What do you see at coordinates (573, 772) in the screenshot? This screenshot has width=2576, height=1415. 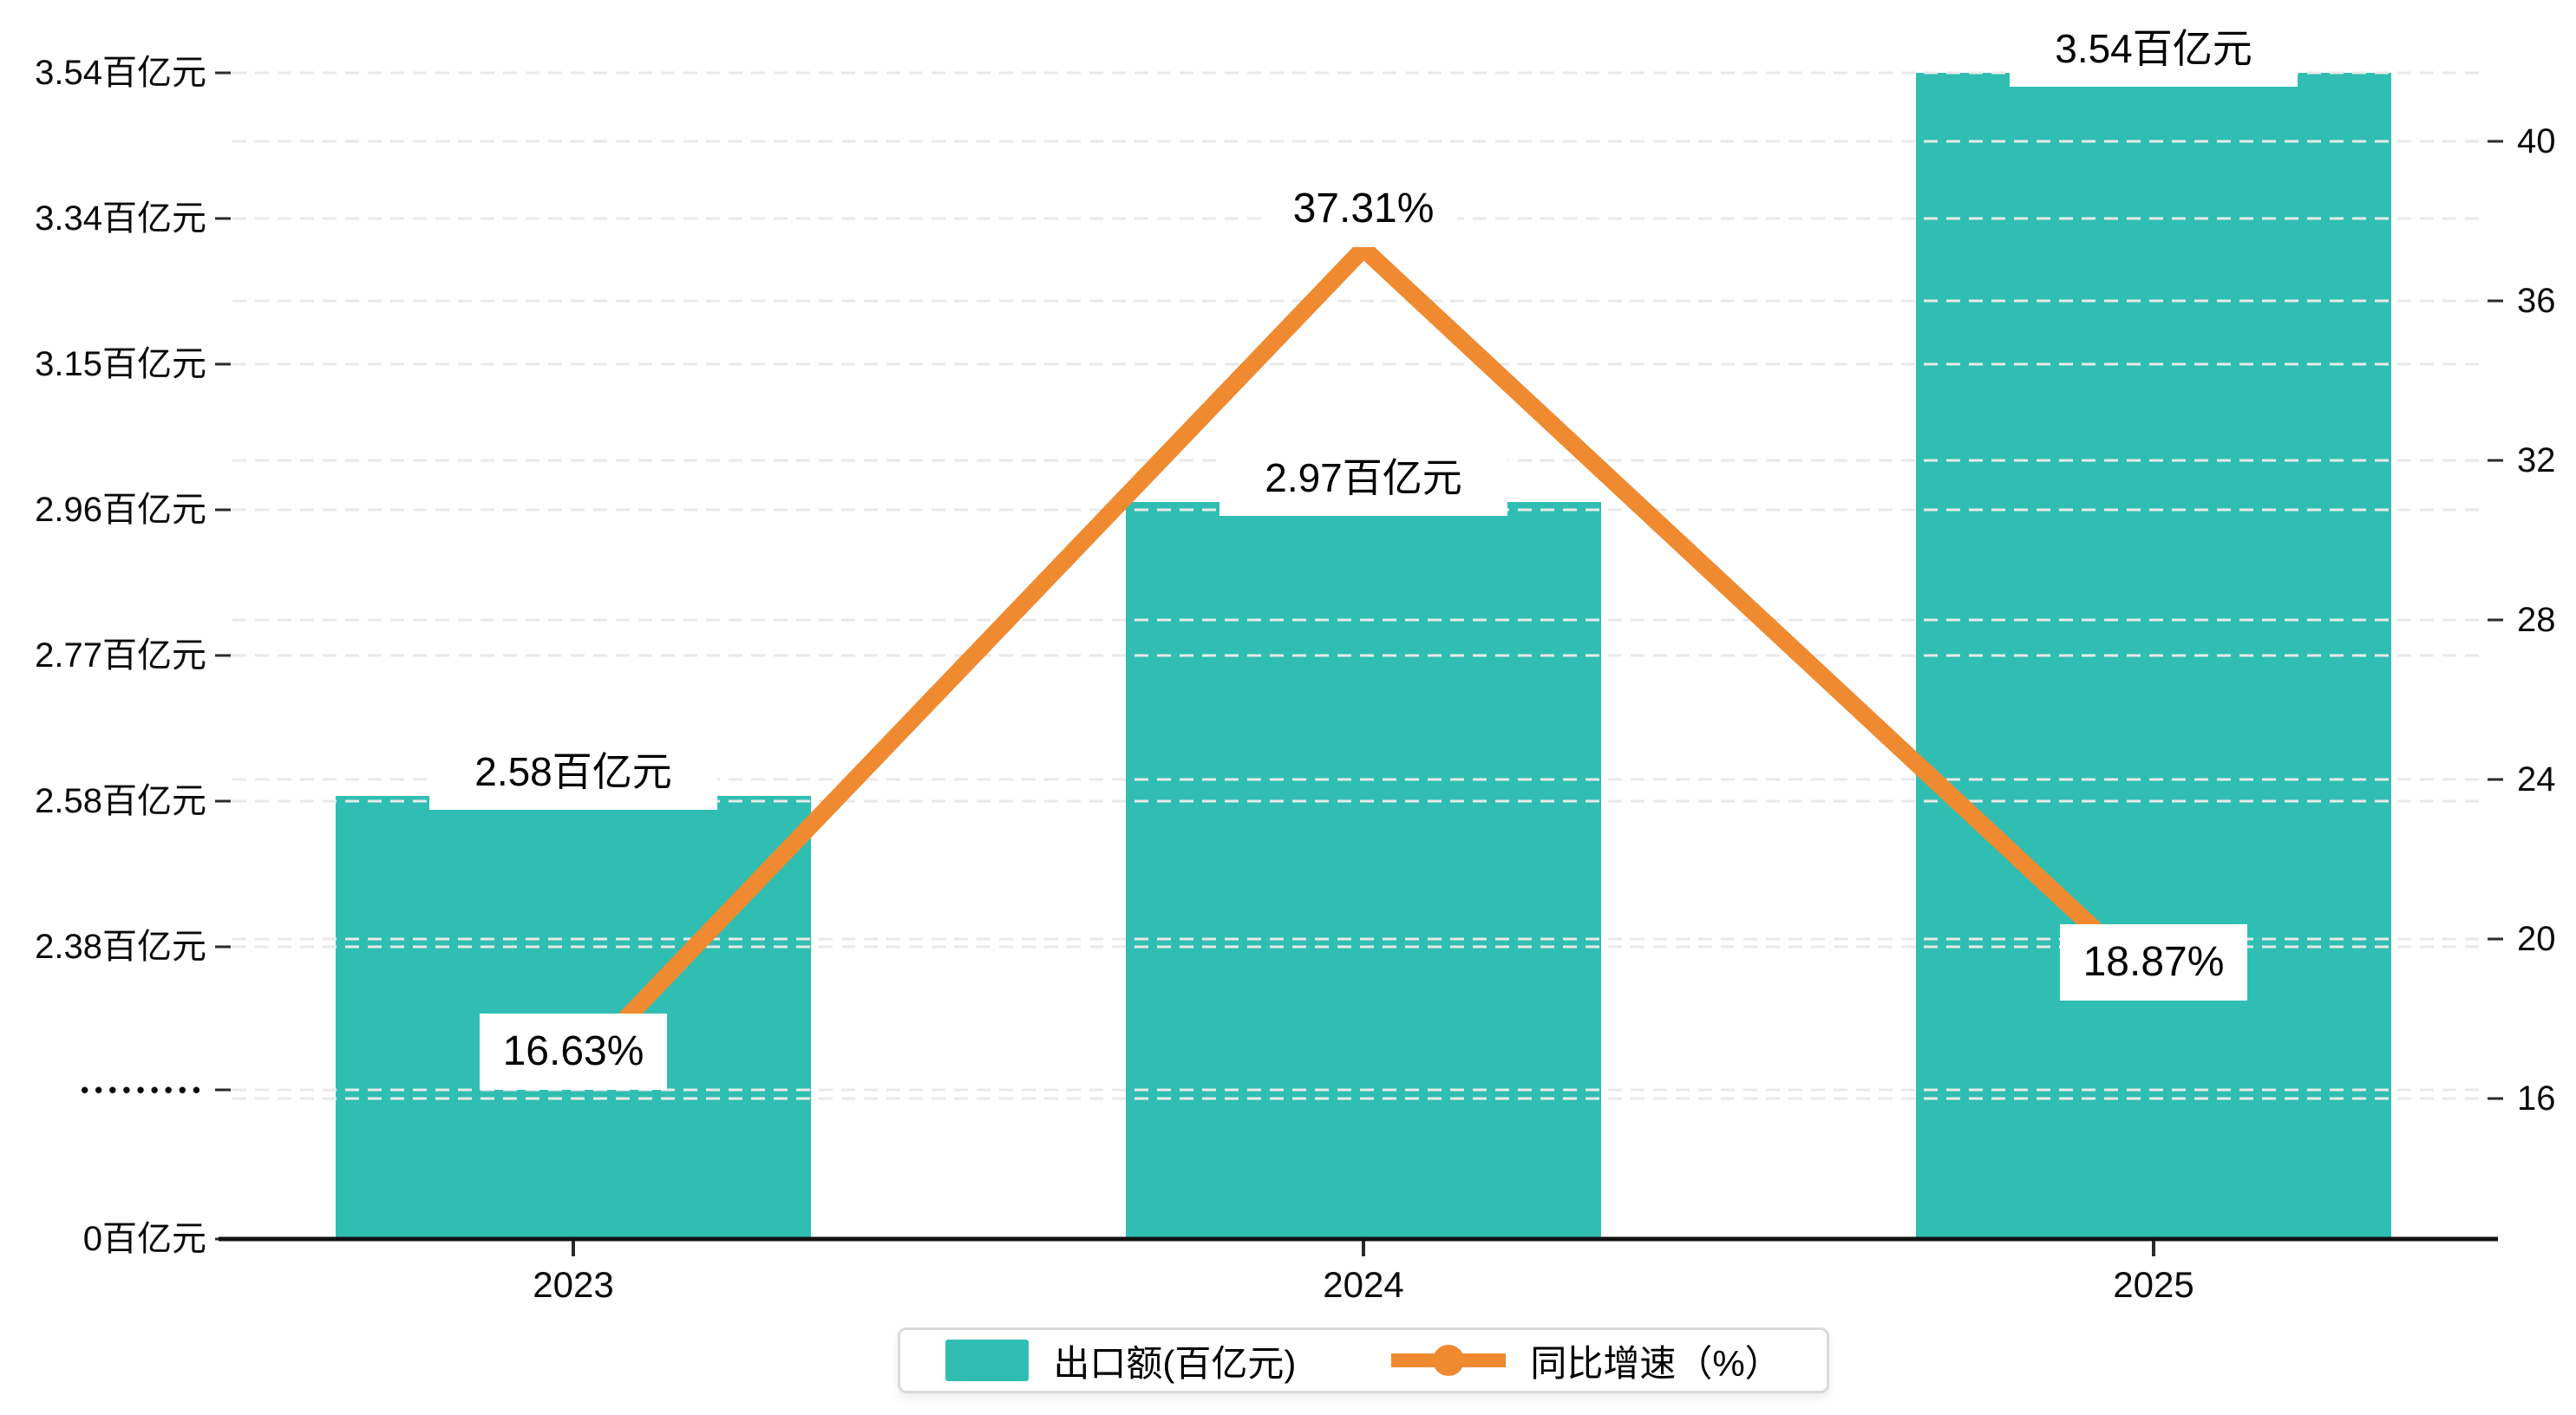 I see `bar-value-label: 2.58百亿元` at bounding box center [573, 772].